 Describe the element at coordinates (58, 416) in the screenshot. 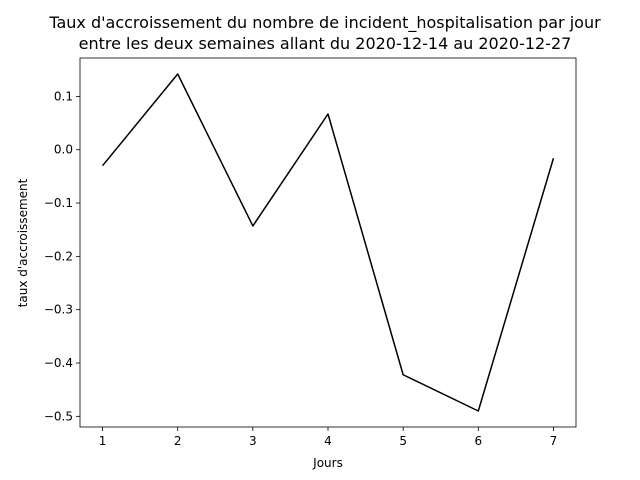

I see `y-tick-label: −0.5` at that location.